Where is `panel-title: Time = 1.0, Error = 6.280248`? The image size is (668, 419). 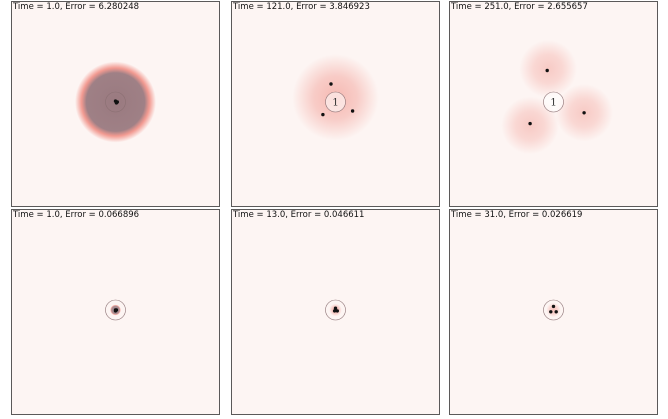 panel-title: Time = 1.0, Error = 6.280248 is located at coordinates (75, 7).